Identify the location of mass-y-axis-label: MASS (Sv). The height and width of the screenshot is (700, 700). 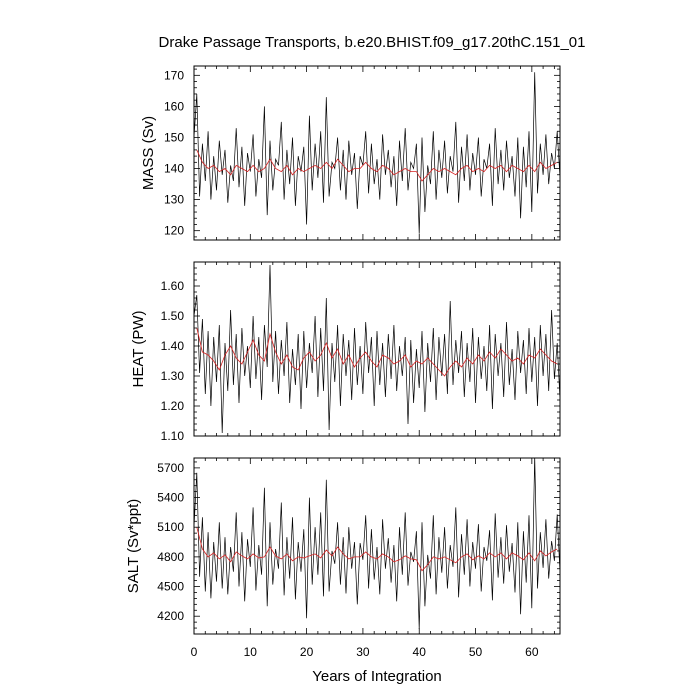
(148, 153).